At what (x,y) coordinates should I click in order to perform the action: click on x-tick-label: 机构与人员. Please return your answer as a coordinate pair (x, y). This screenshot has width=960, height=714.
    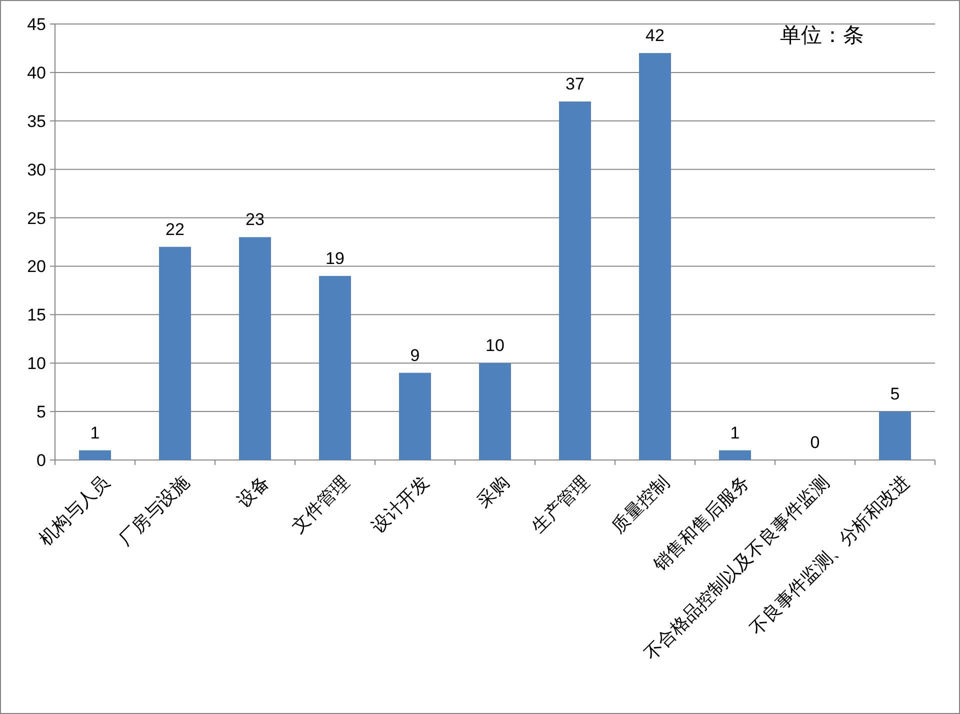
    Looking at the image, I should click on (74, 511).